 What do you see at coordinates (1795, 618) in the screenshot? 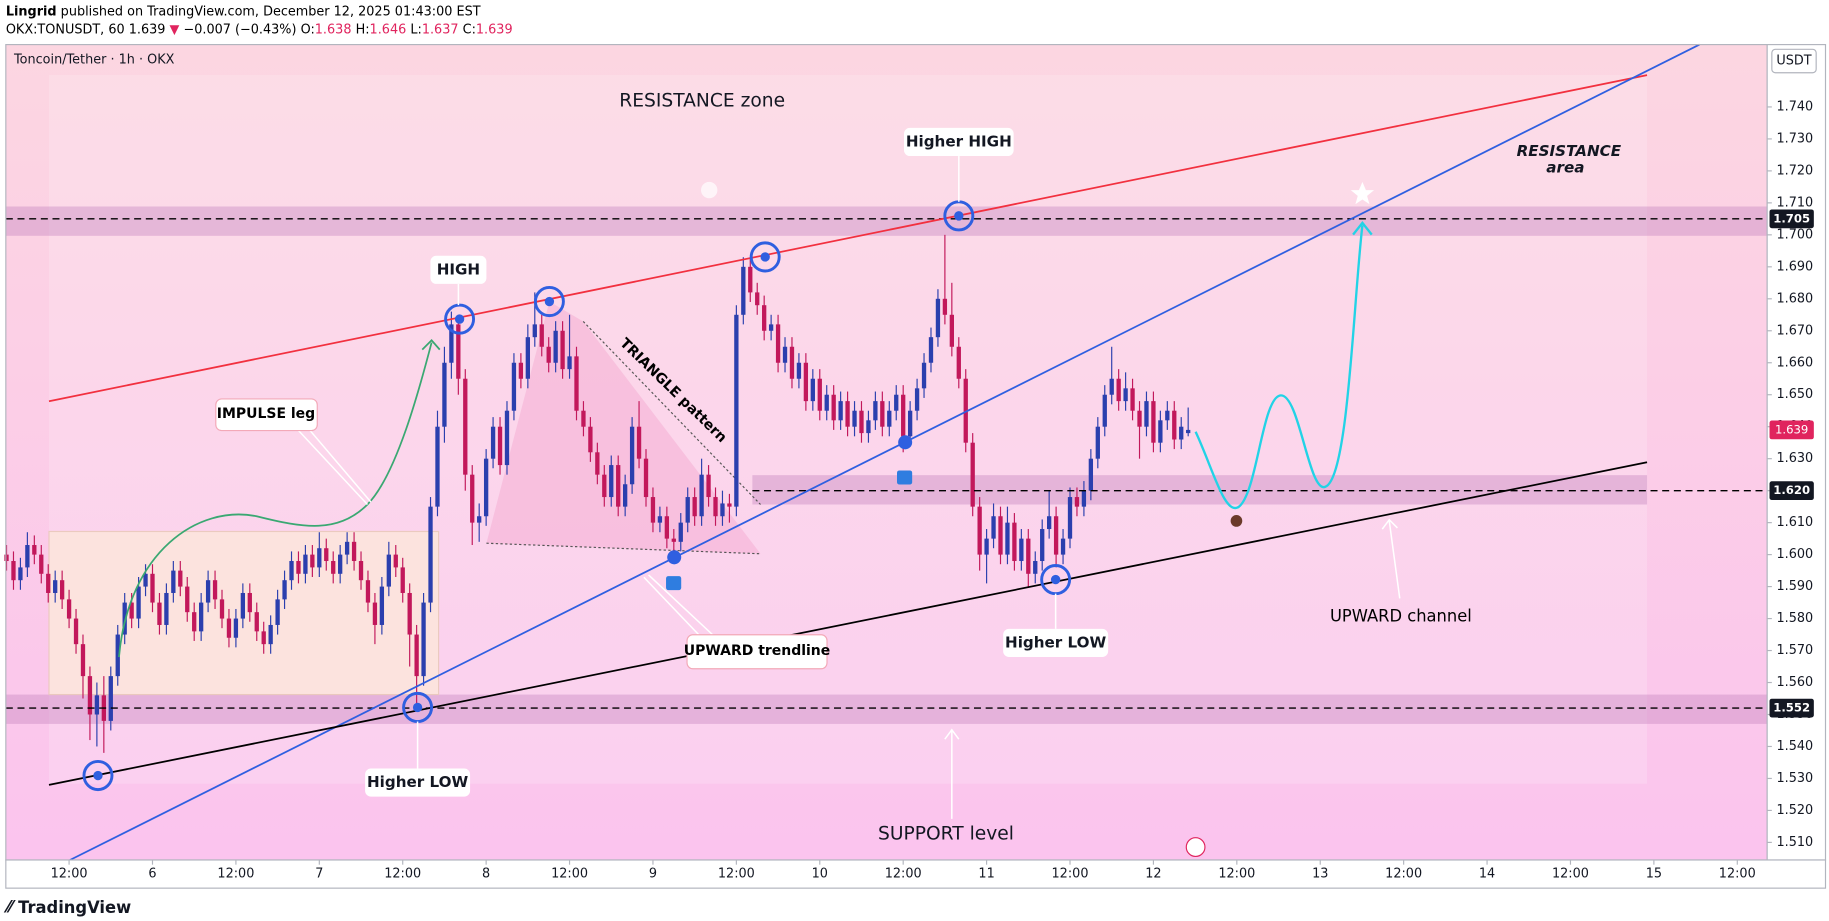
I see `y-tick-label: 1.580` at bounding box center [1795, 618].